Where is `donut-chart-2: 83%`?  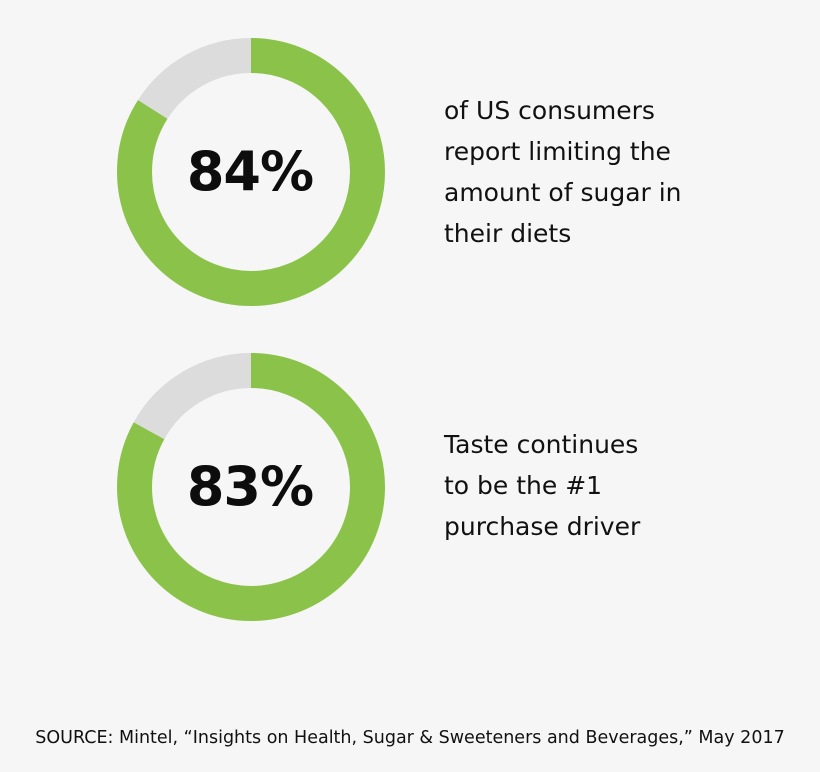 donut-chart-2: 83% is located at coordinates (251, 487).